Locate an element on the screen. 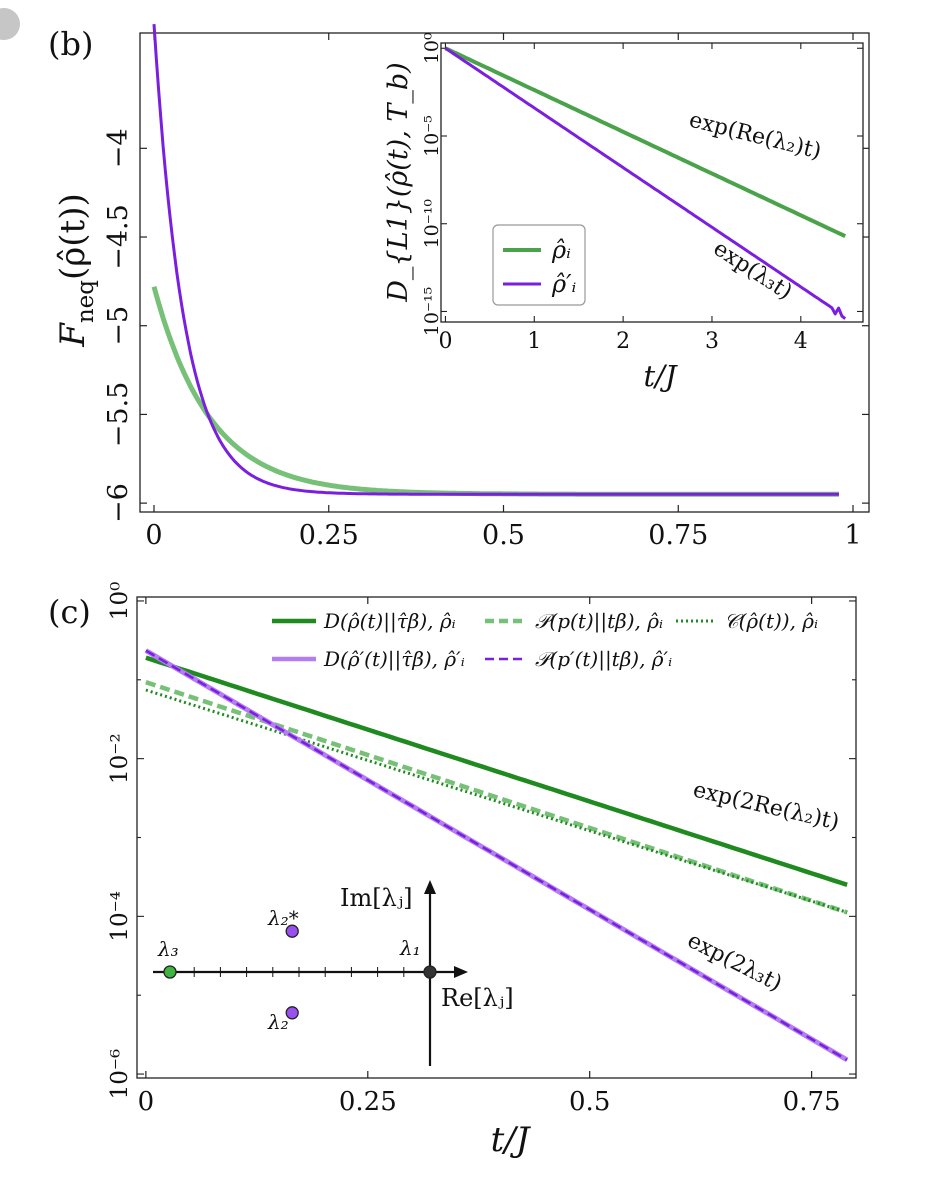  panel-b-y-tick-label: −4 is located at coordinates (118, 148).